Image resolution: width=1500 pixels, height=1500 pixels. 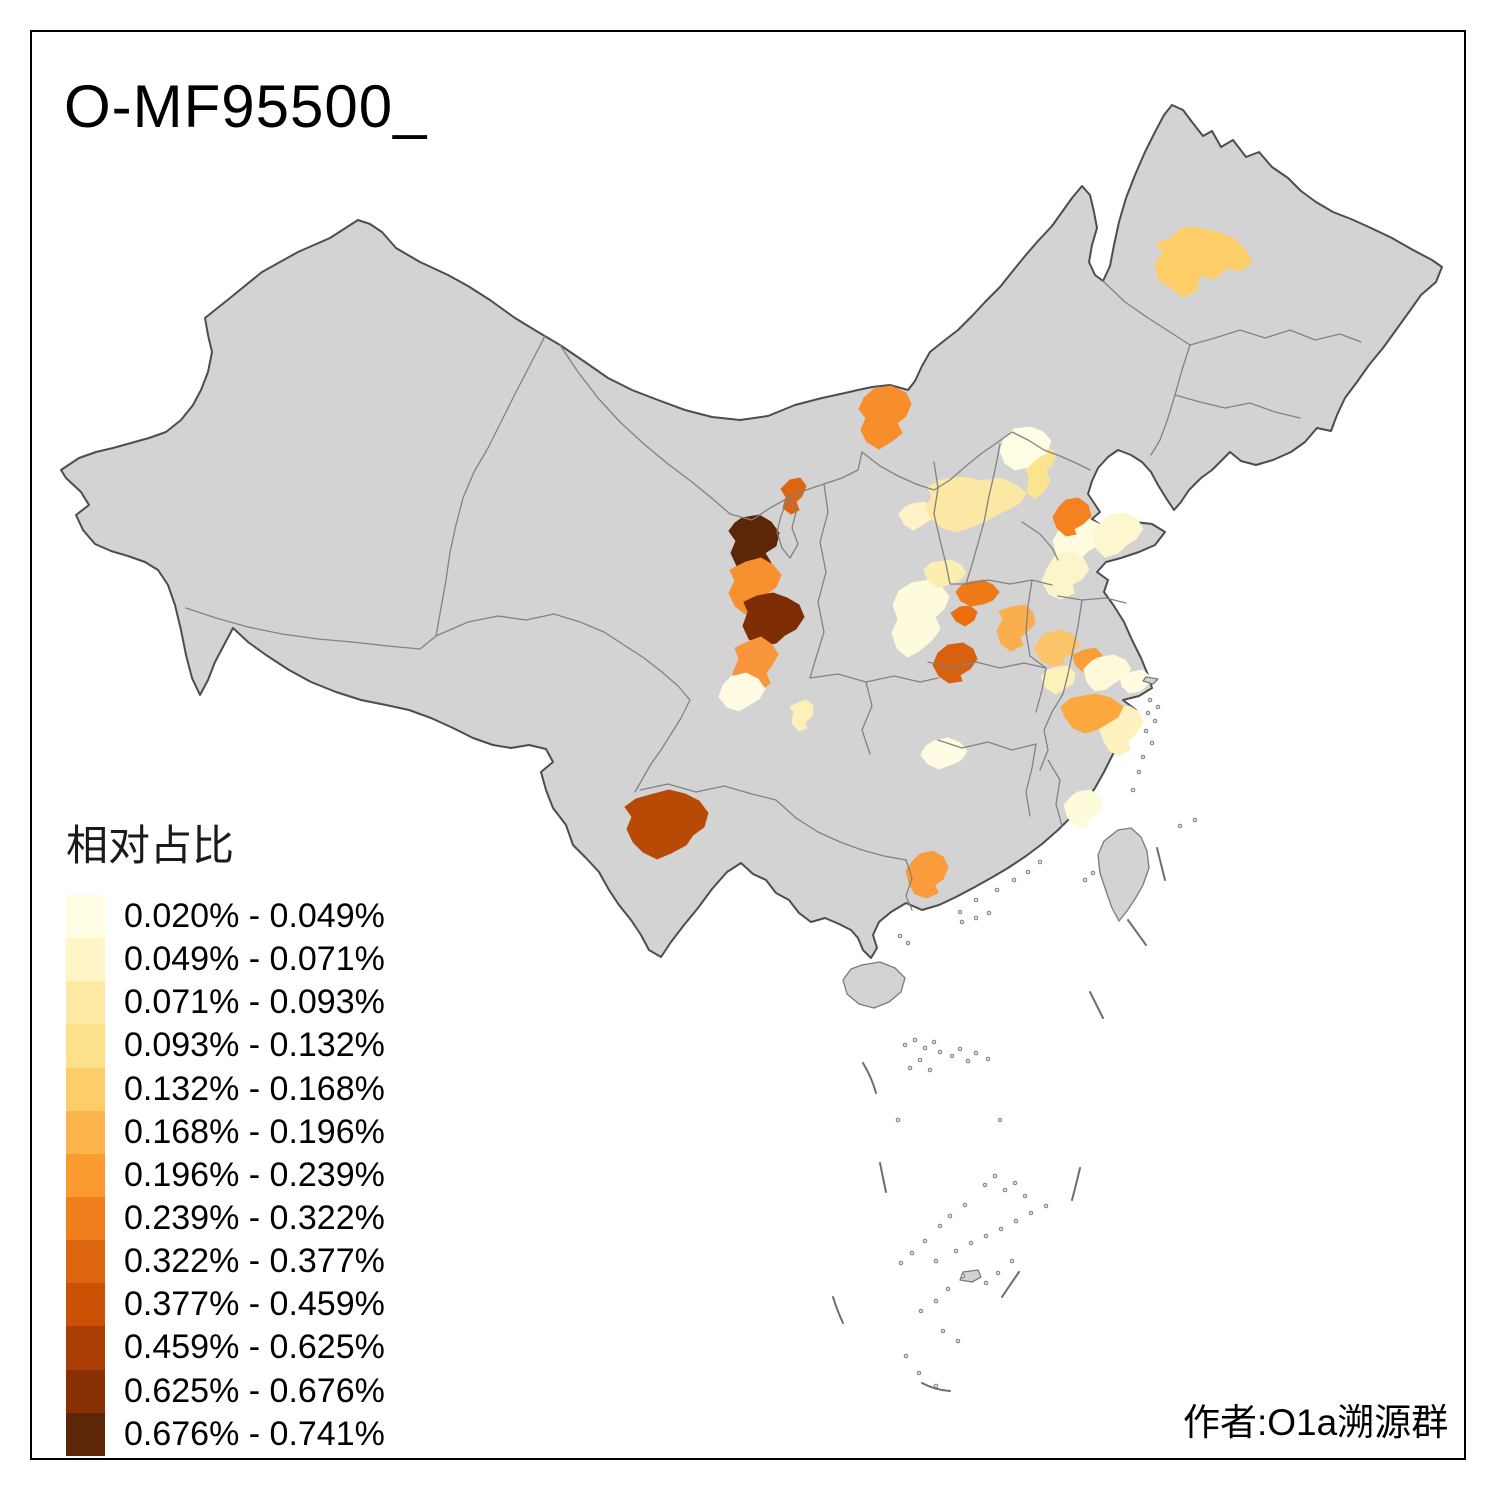 What do you see at coordinates (254, 1304) in the screenshot?
I see `legend-label-10: 0.377% - 0.459%` at bounding box center [254, 1304].